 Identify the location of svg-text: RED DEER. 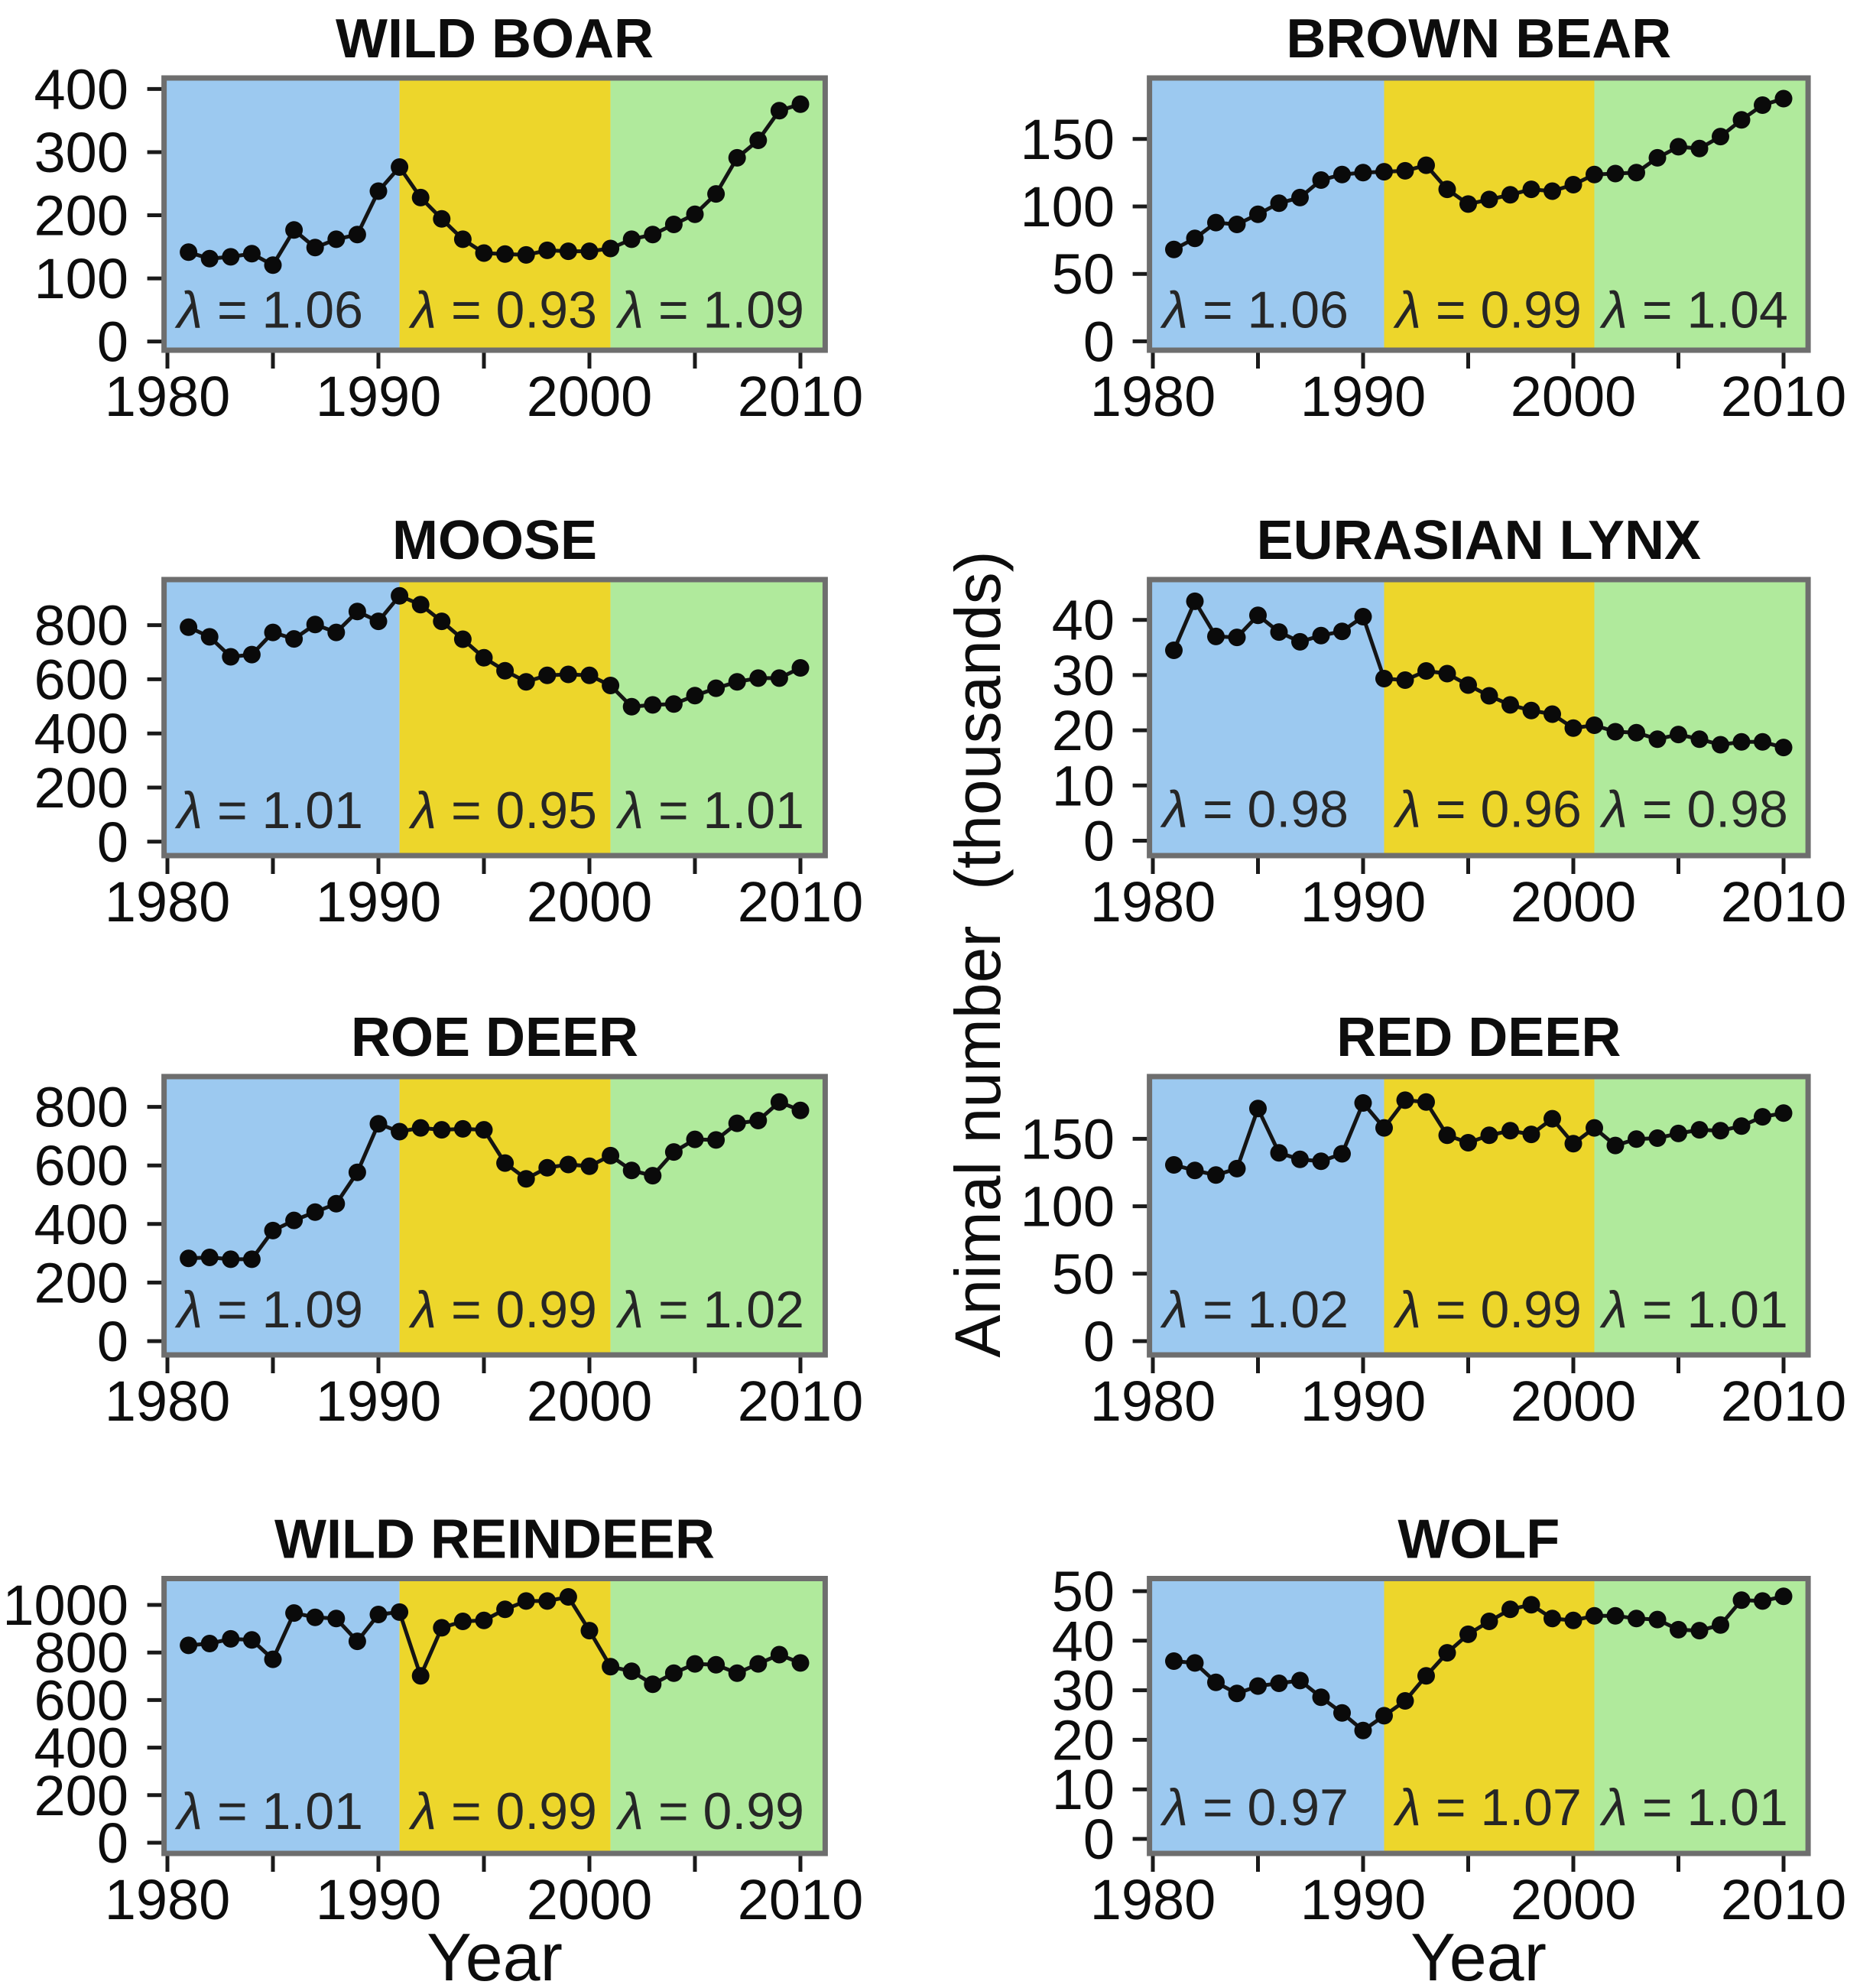
(1479, 1037).